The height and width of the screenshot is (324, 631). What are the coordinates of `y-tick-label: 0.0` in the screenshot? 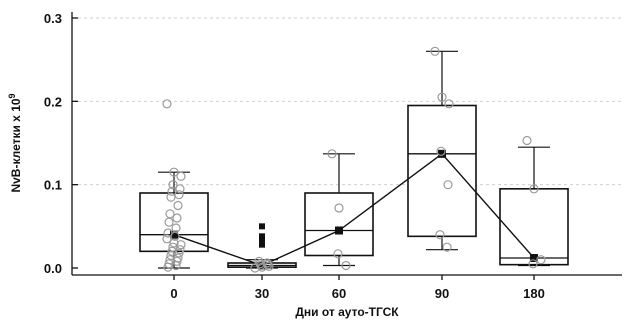 It's located at (53, 268).